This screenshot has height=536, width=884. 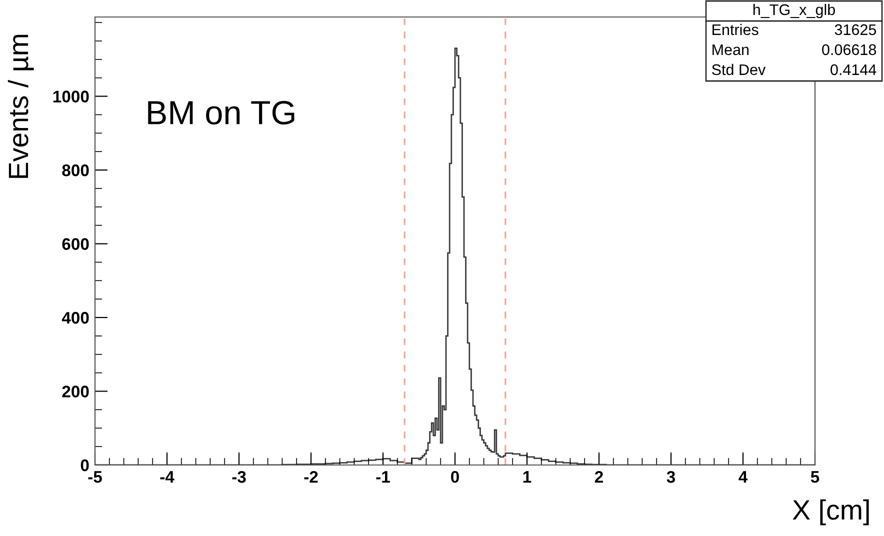 I want to click on x-tick-label: 4, so click(x=743, y=477).